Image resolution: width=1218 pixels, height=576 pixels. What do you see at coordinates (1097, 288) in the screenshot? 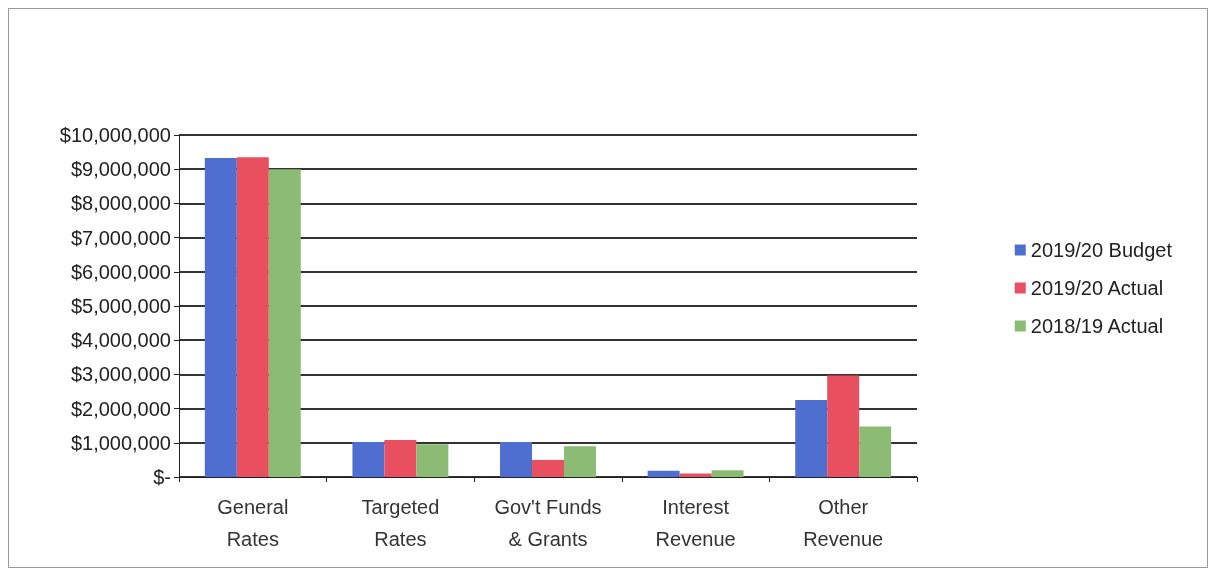
I see `legend-label: 2019/20 Actual` at bounding box center [1097, 288].